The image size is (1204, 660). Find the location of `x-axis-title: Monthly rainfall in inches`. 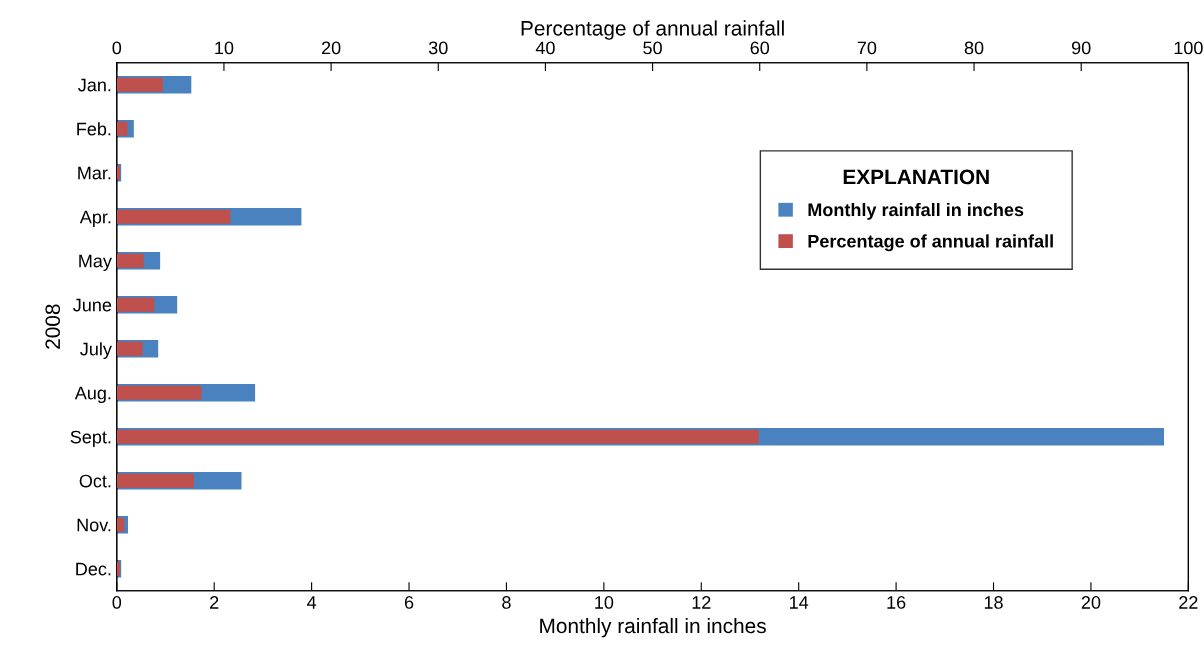

x-axis-title: Monthly rainfall in inches is located at coordinates (653, 627).